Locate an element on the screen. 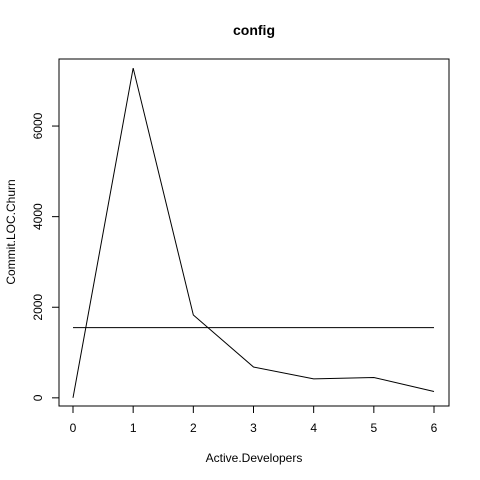  y-tick-label: 4000 is located at coordinates (38, 216).